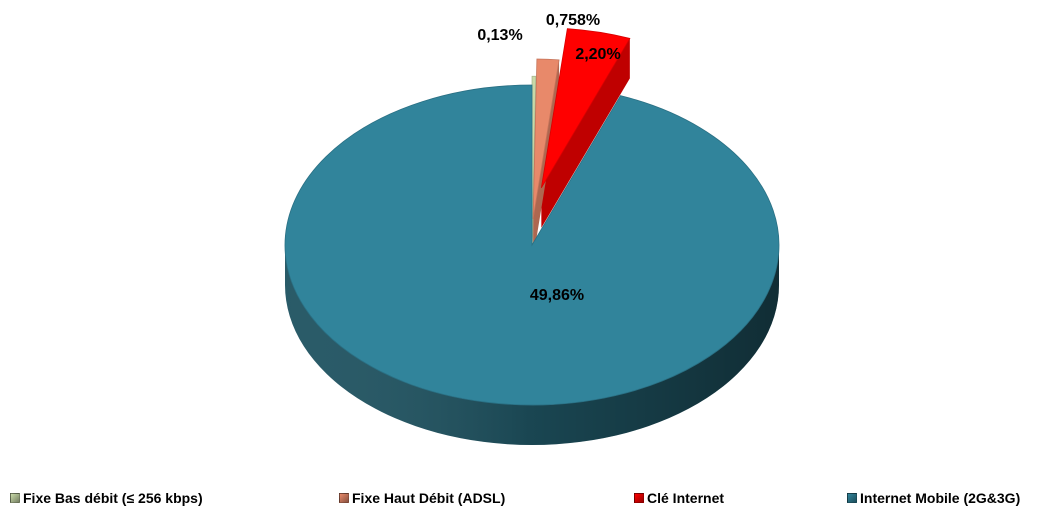  Describe the element at coordinates (597, 54) in the screenshot. I see `data-label-2: 2,20%` at that location.